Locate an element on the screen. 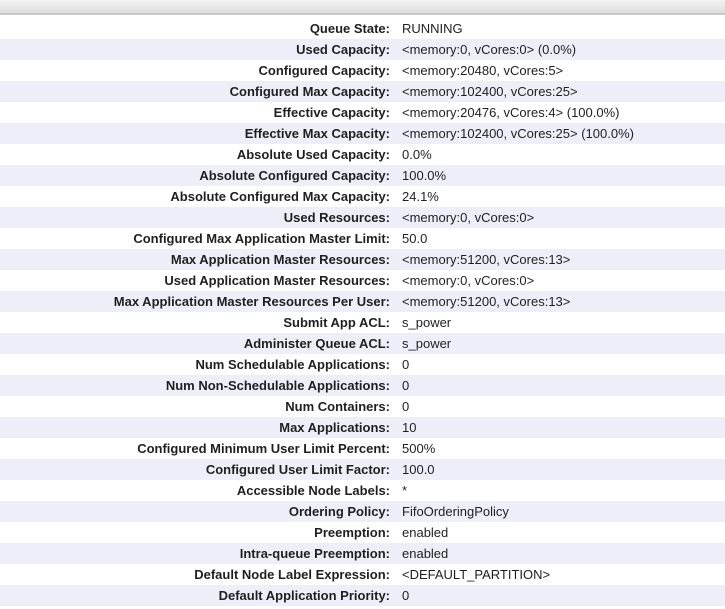 Image resolution: width=725 pixels, height=609 pixels. table-row: Absolute Configured Capacity: 100.0% is located at coordinates (362, 175).